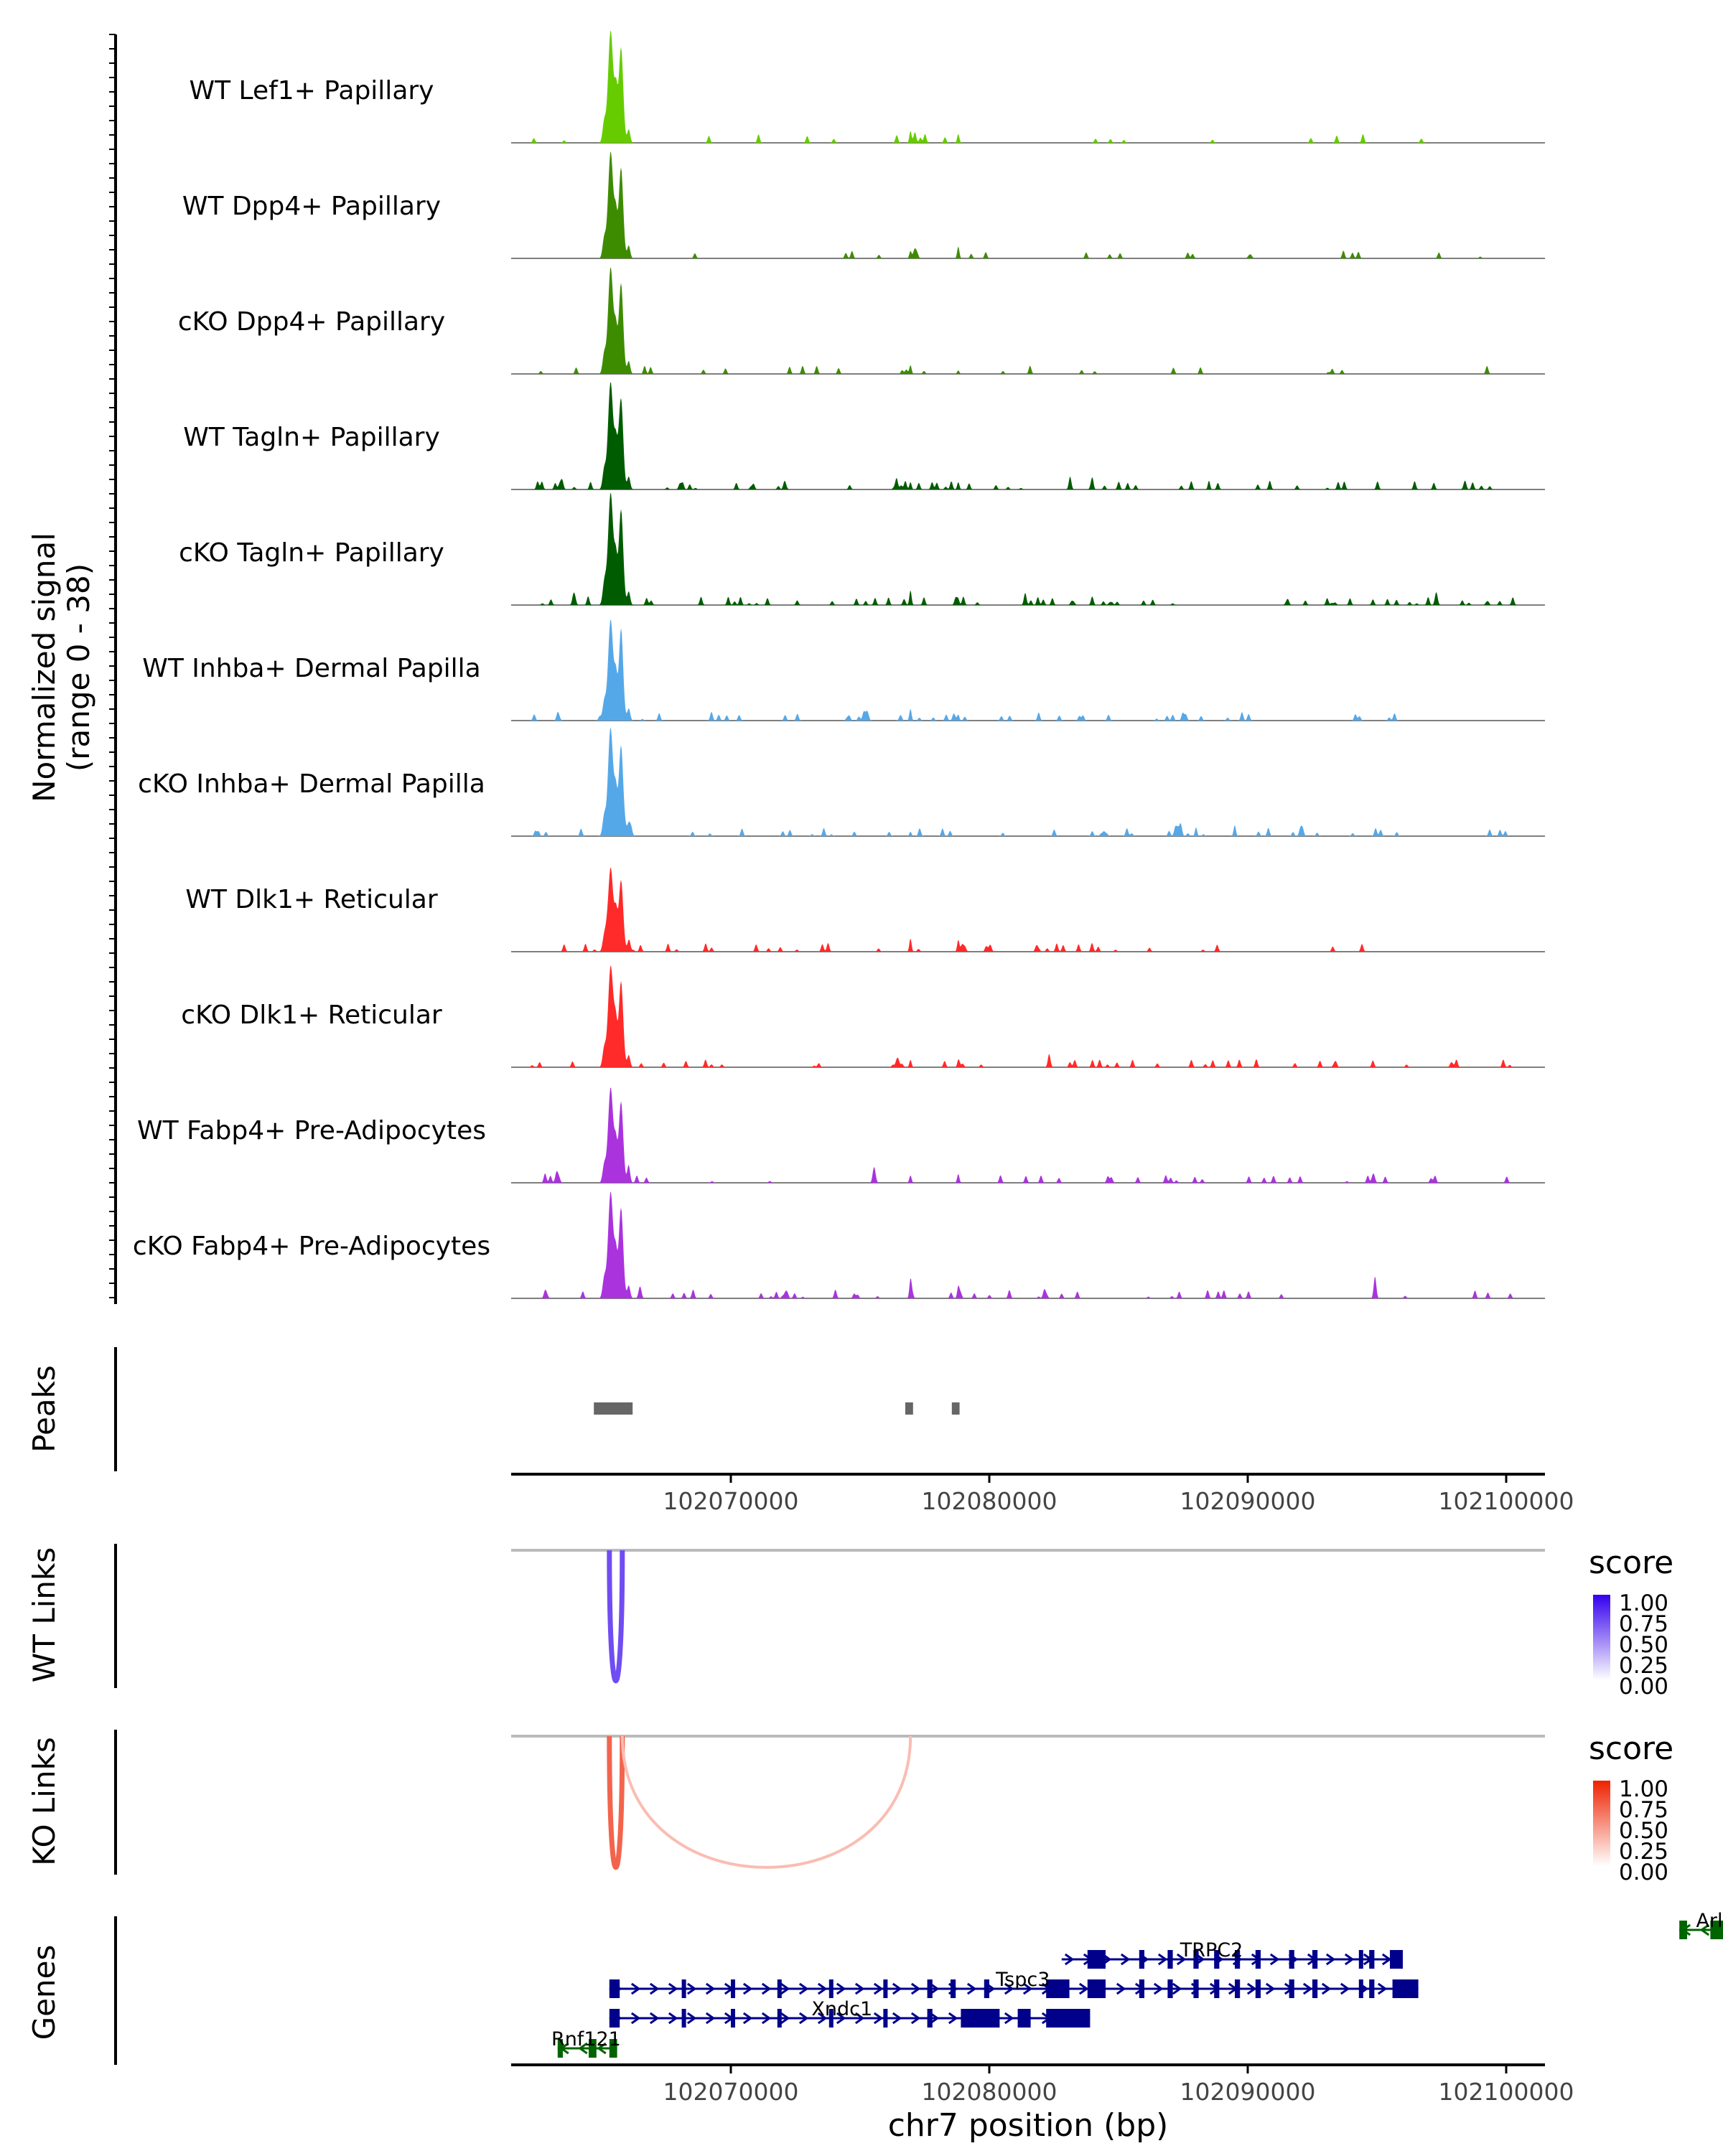 The width and height of the screenshot is (1723, 2156). What do you see at coordinates (311, 784) in the screenshot?
I see `coverage-track-label: cKO Inhba+ Dermal Papilla` at bounding box center [311, 784].